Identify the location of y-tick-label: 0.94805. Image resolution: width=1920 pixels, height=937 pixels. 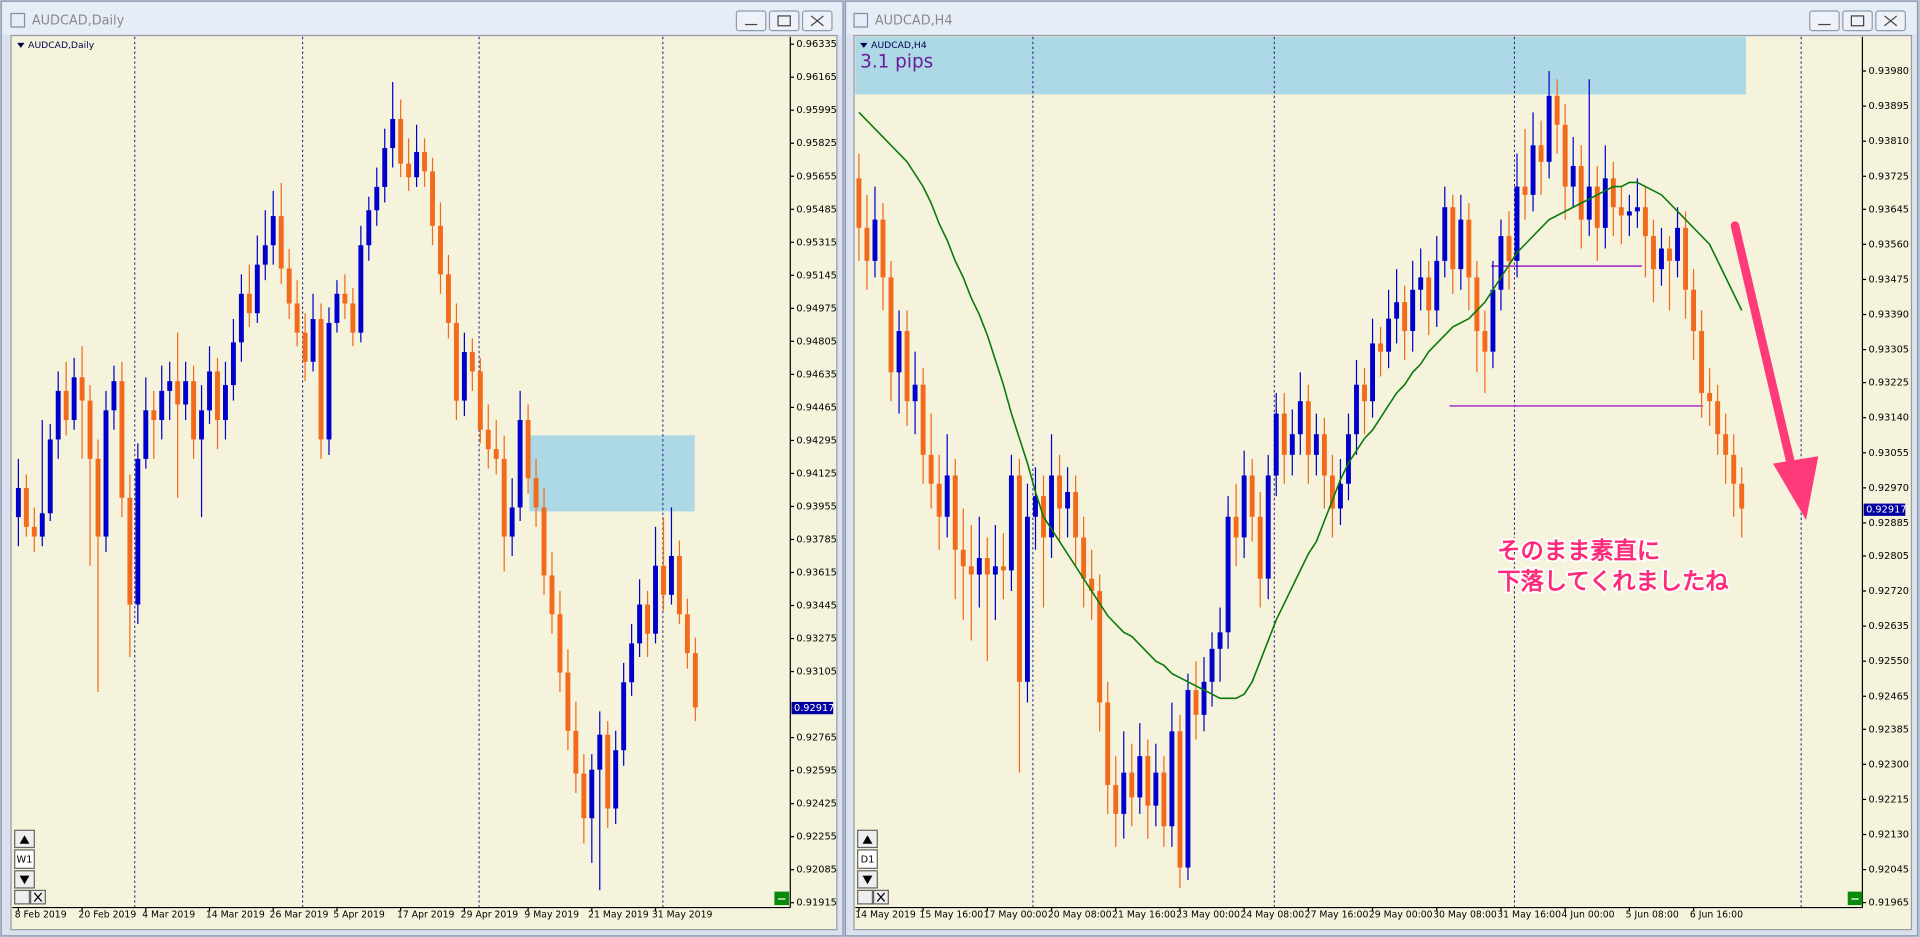
(816, 341).